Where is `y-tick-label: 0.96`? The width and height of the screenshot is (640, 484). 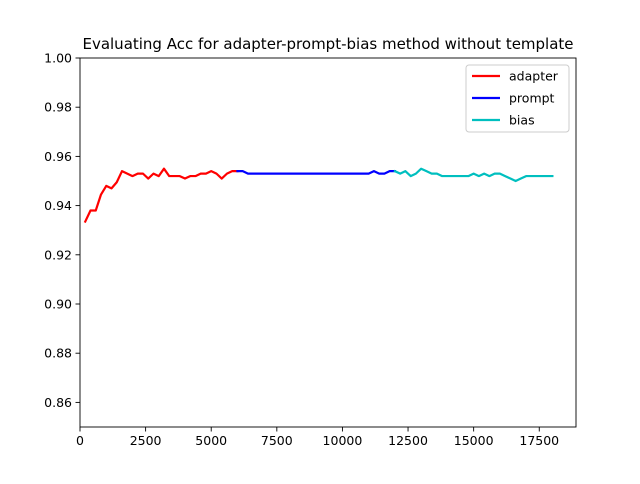 y-tick-label: 0.96 is located at coordinates (58, 156).